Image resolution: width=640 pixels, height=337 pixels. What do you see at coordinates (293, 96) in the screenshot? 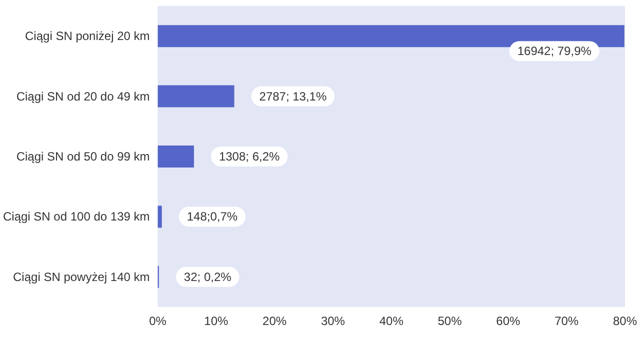
I see `data-label: 2787; 13,1%` at bounding box center [293, 96].